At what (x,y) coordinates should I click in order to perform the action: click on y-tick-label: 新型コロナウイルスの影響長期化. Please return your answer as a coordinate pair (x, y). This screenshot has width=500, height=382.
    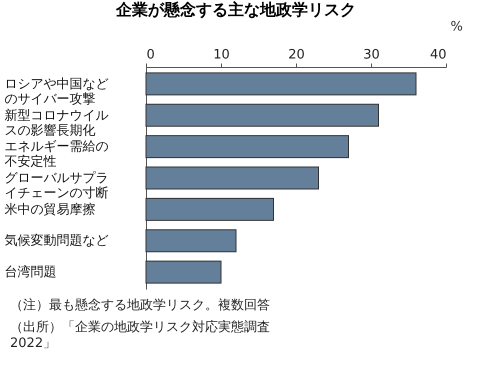
    Looking at the image, I should click on (56, 123).